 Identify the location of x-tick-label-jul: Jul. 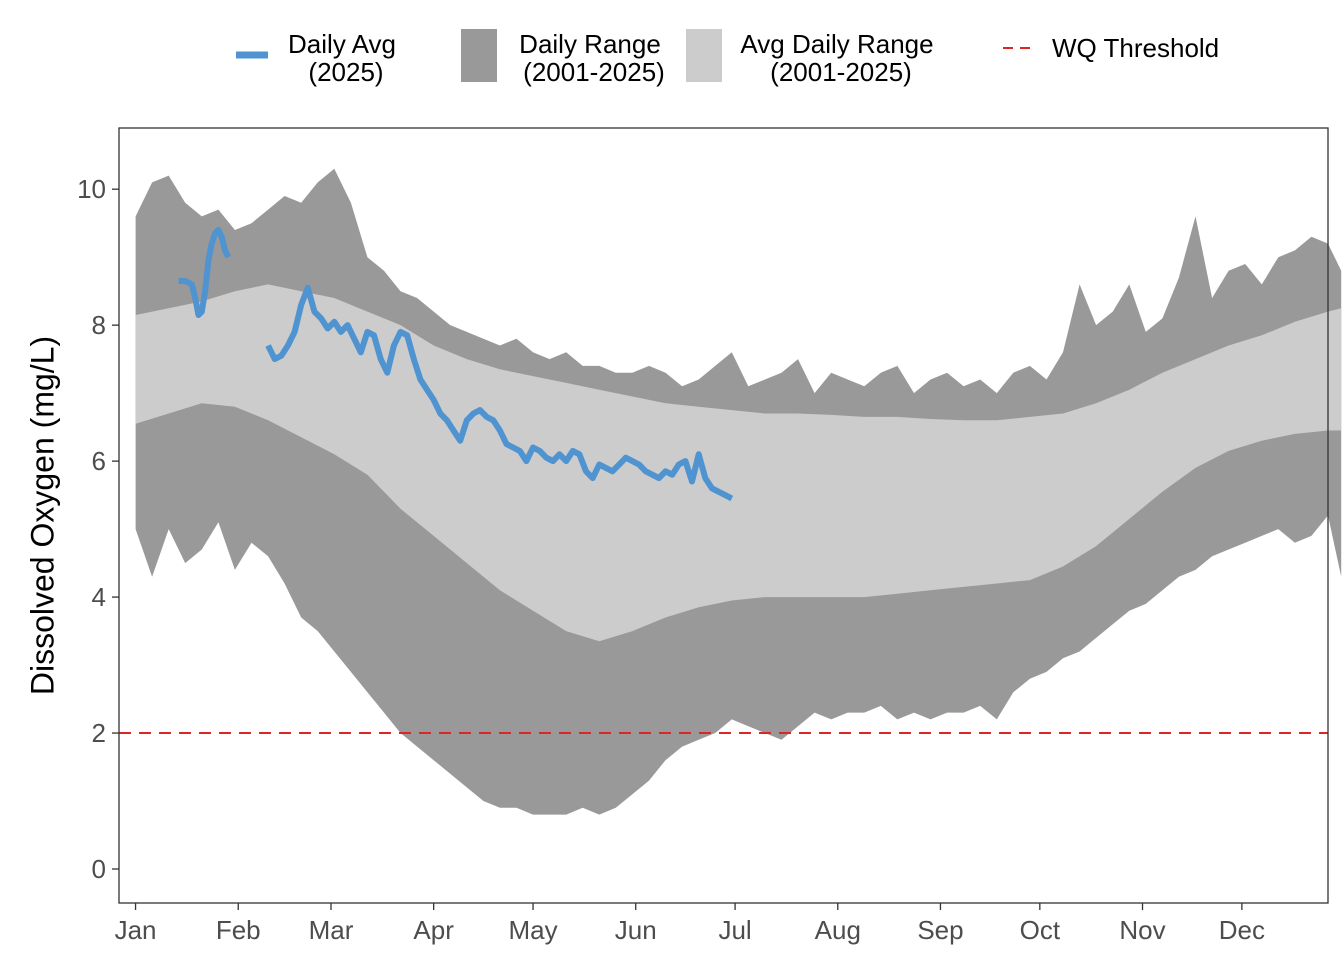
(734, 930).